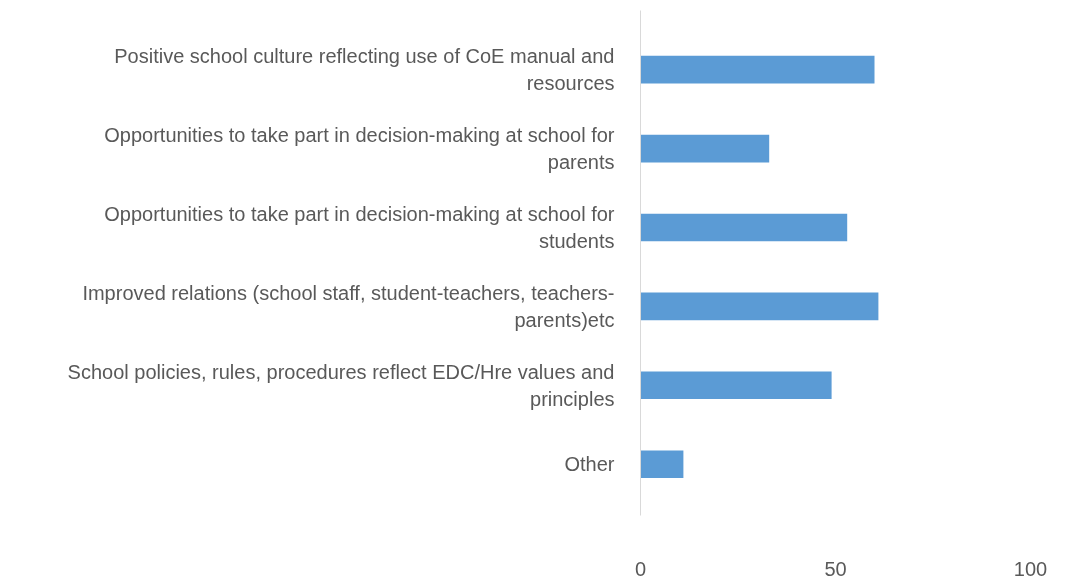  Describe the element at coordinates (341, 385) in the screenshot. I see `y-tick-label: School policies, rules, procedures reflect EDC/Hre values and principles` at that location.